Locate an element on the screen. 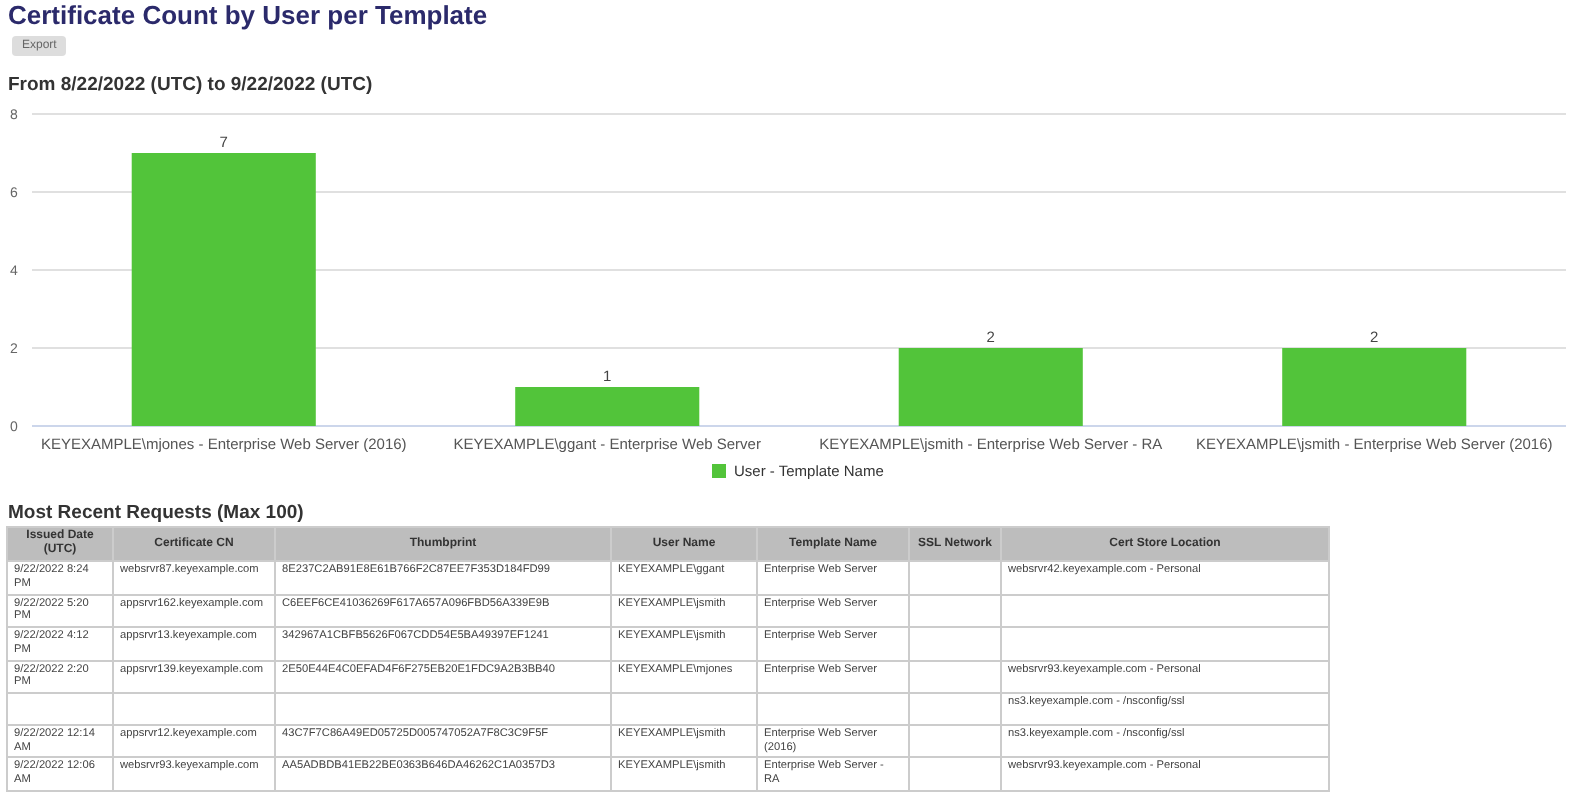 Image resolution: width=1576 pixels, height=796 pixels. chart-subtitle: From 8/22/2022 (UTC) to 9/22/2022 (UTC) is located at coordinates (190, 85).